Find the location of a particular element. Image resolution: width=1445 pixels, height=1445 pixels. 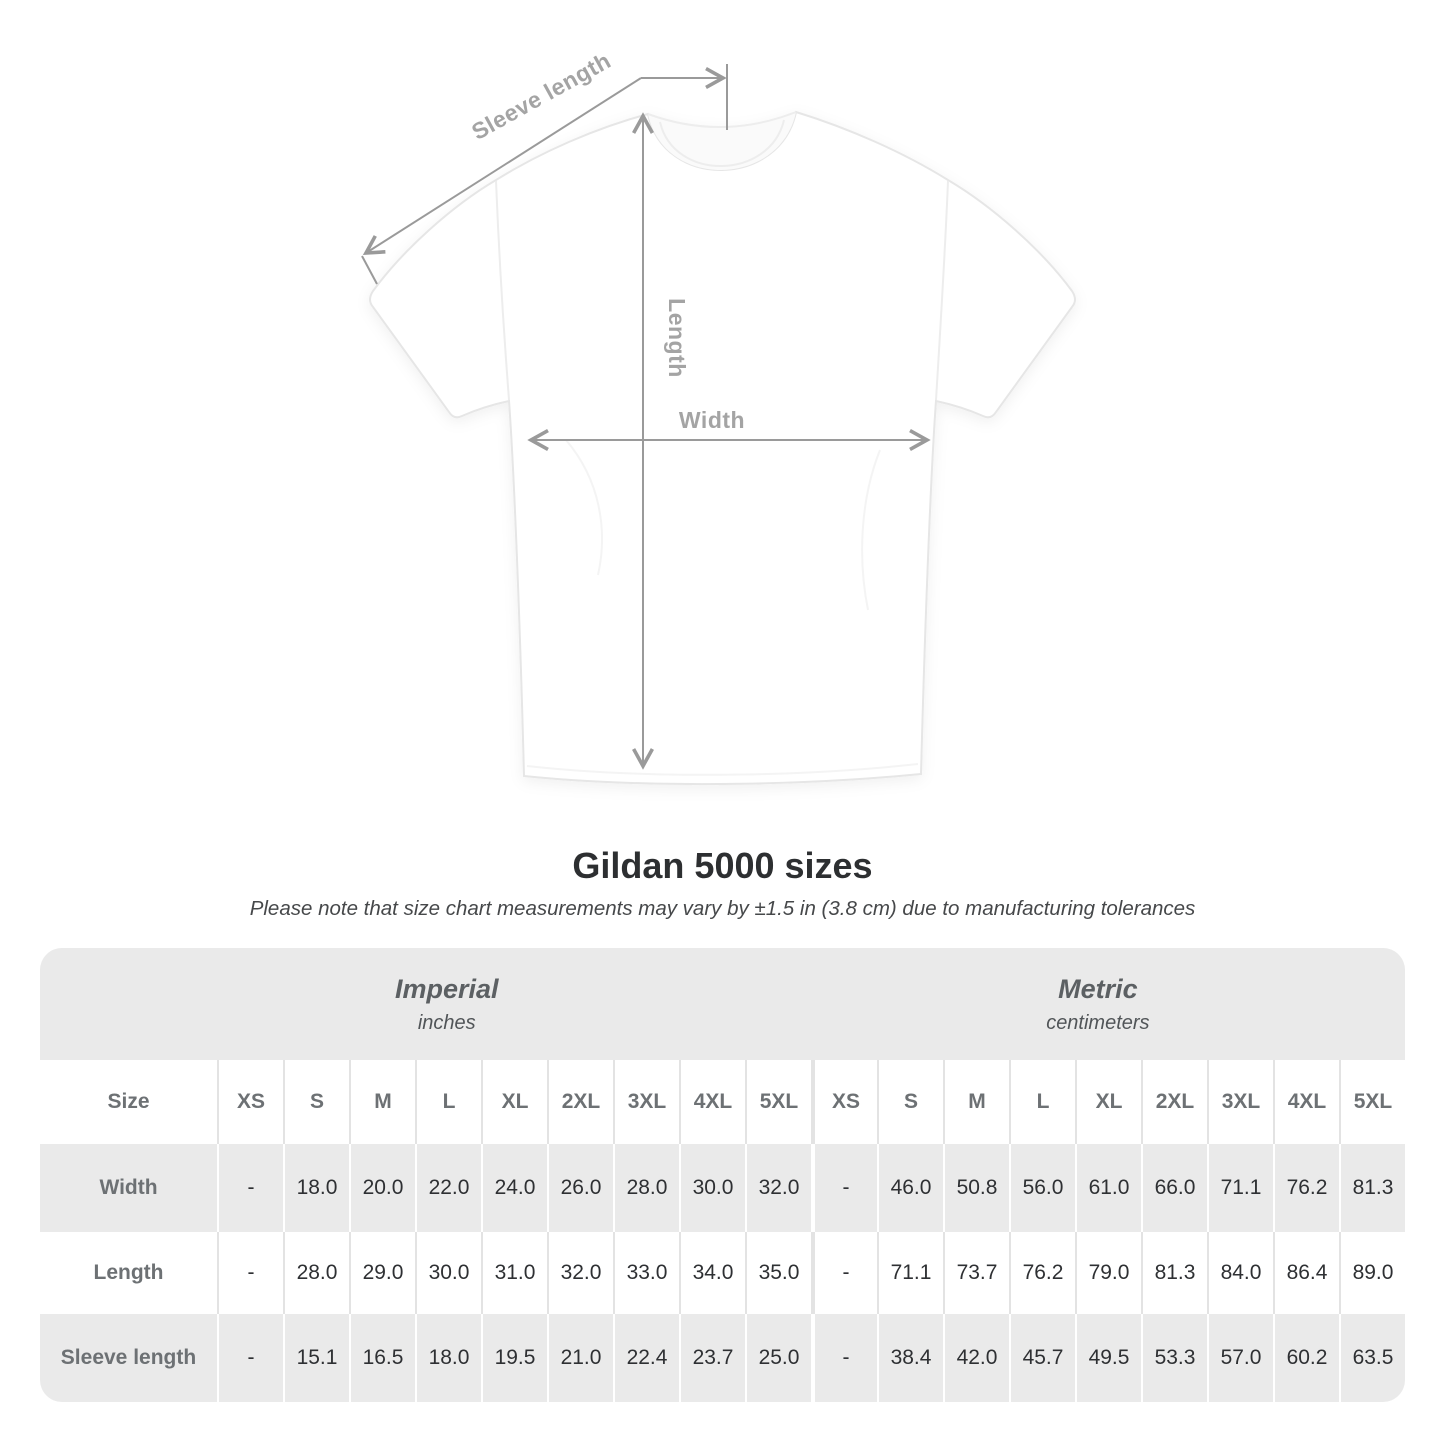

value-cell: 34.0 is located at coordinates (712, 1273).